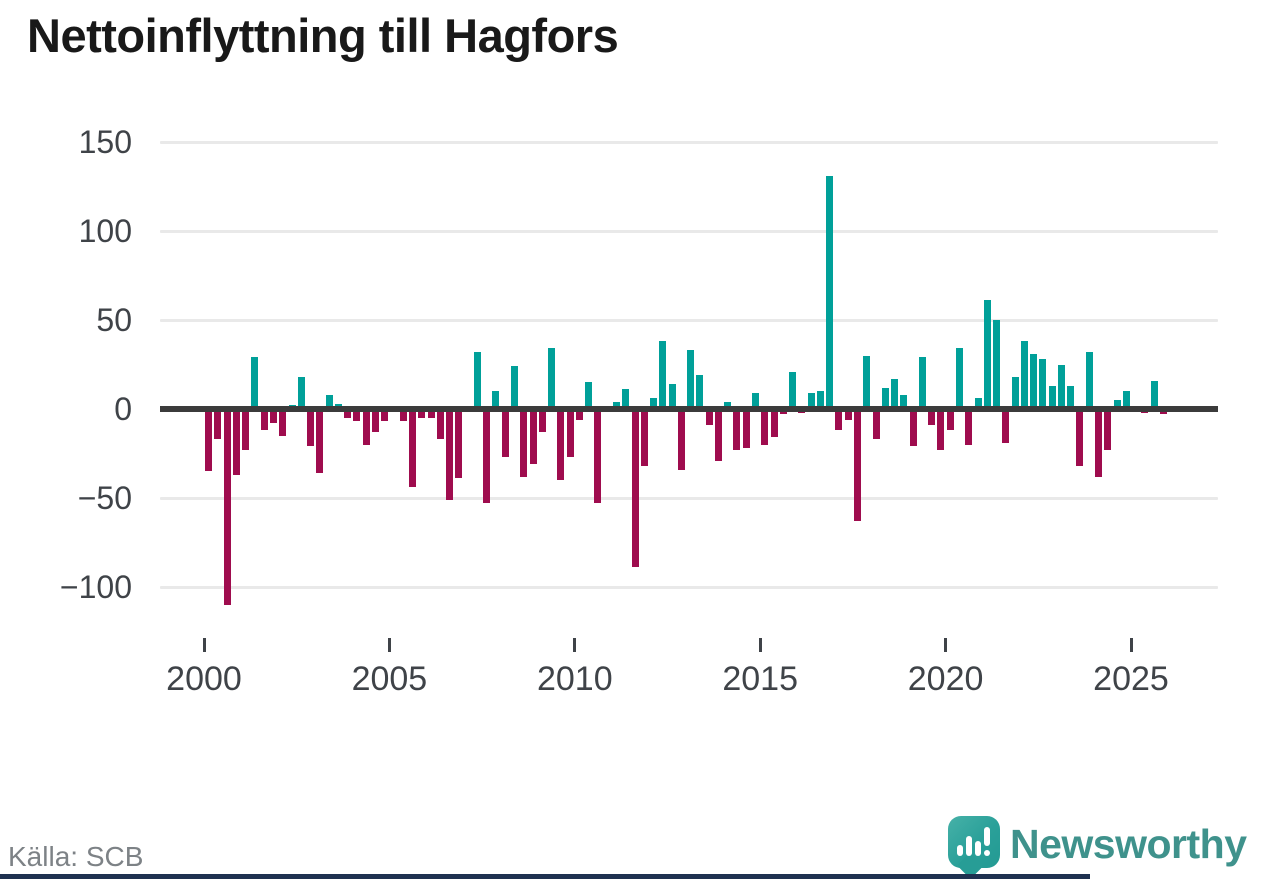 This screenshot has height=879, width=1262. I want to click on bar-2008-q3, so click(524, 443).